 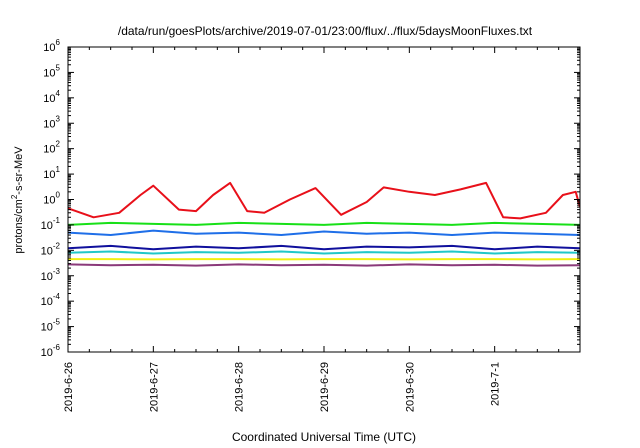 I want to click on y-tick-label: 10², so click(x=51, y=148).